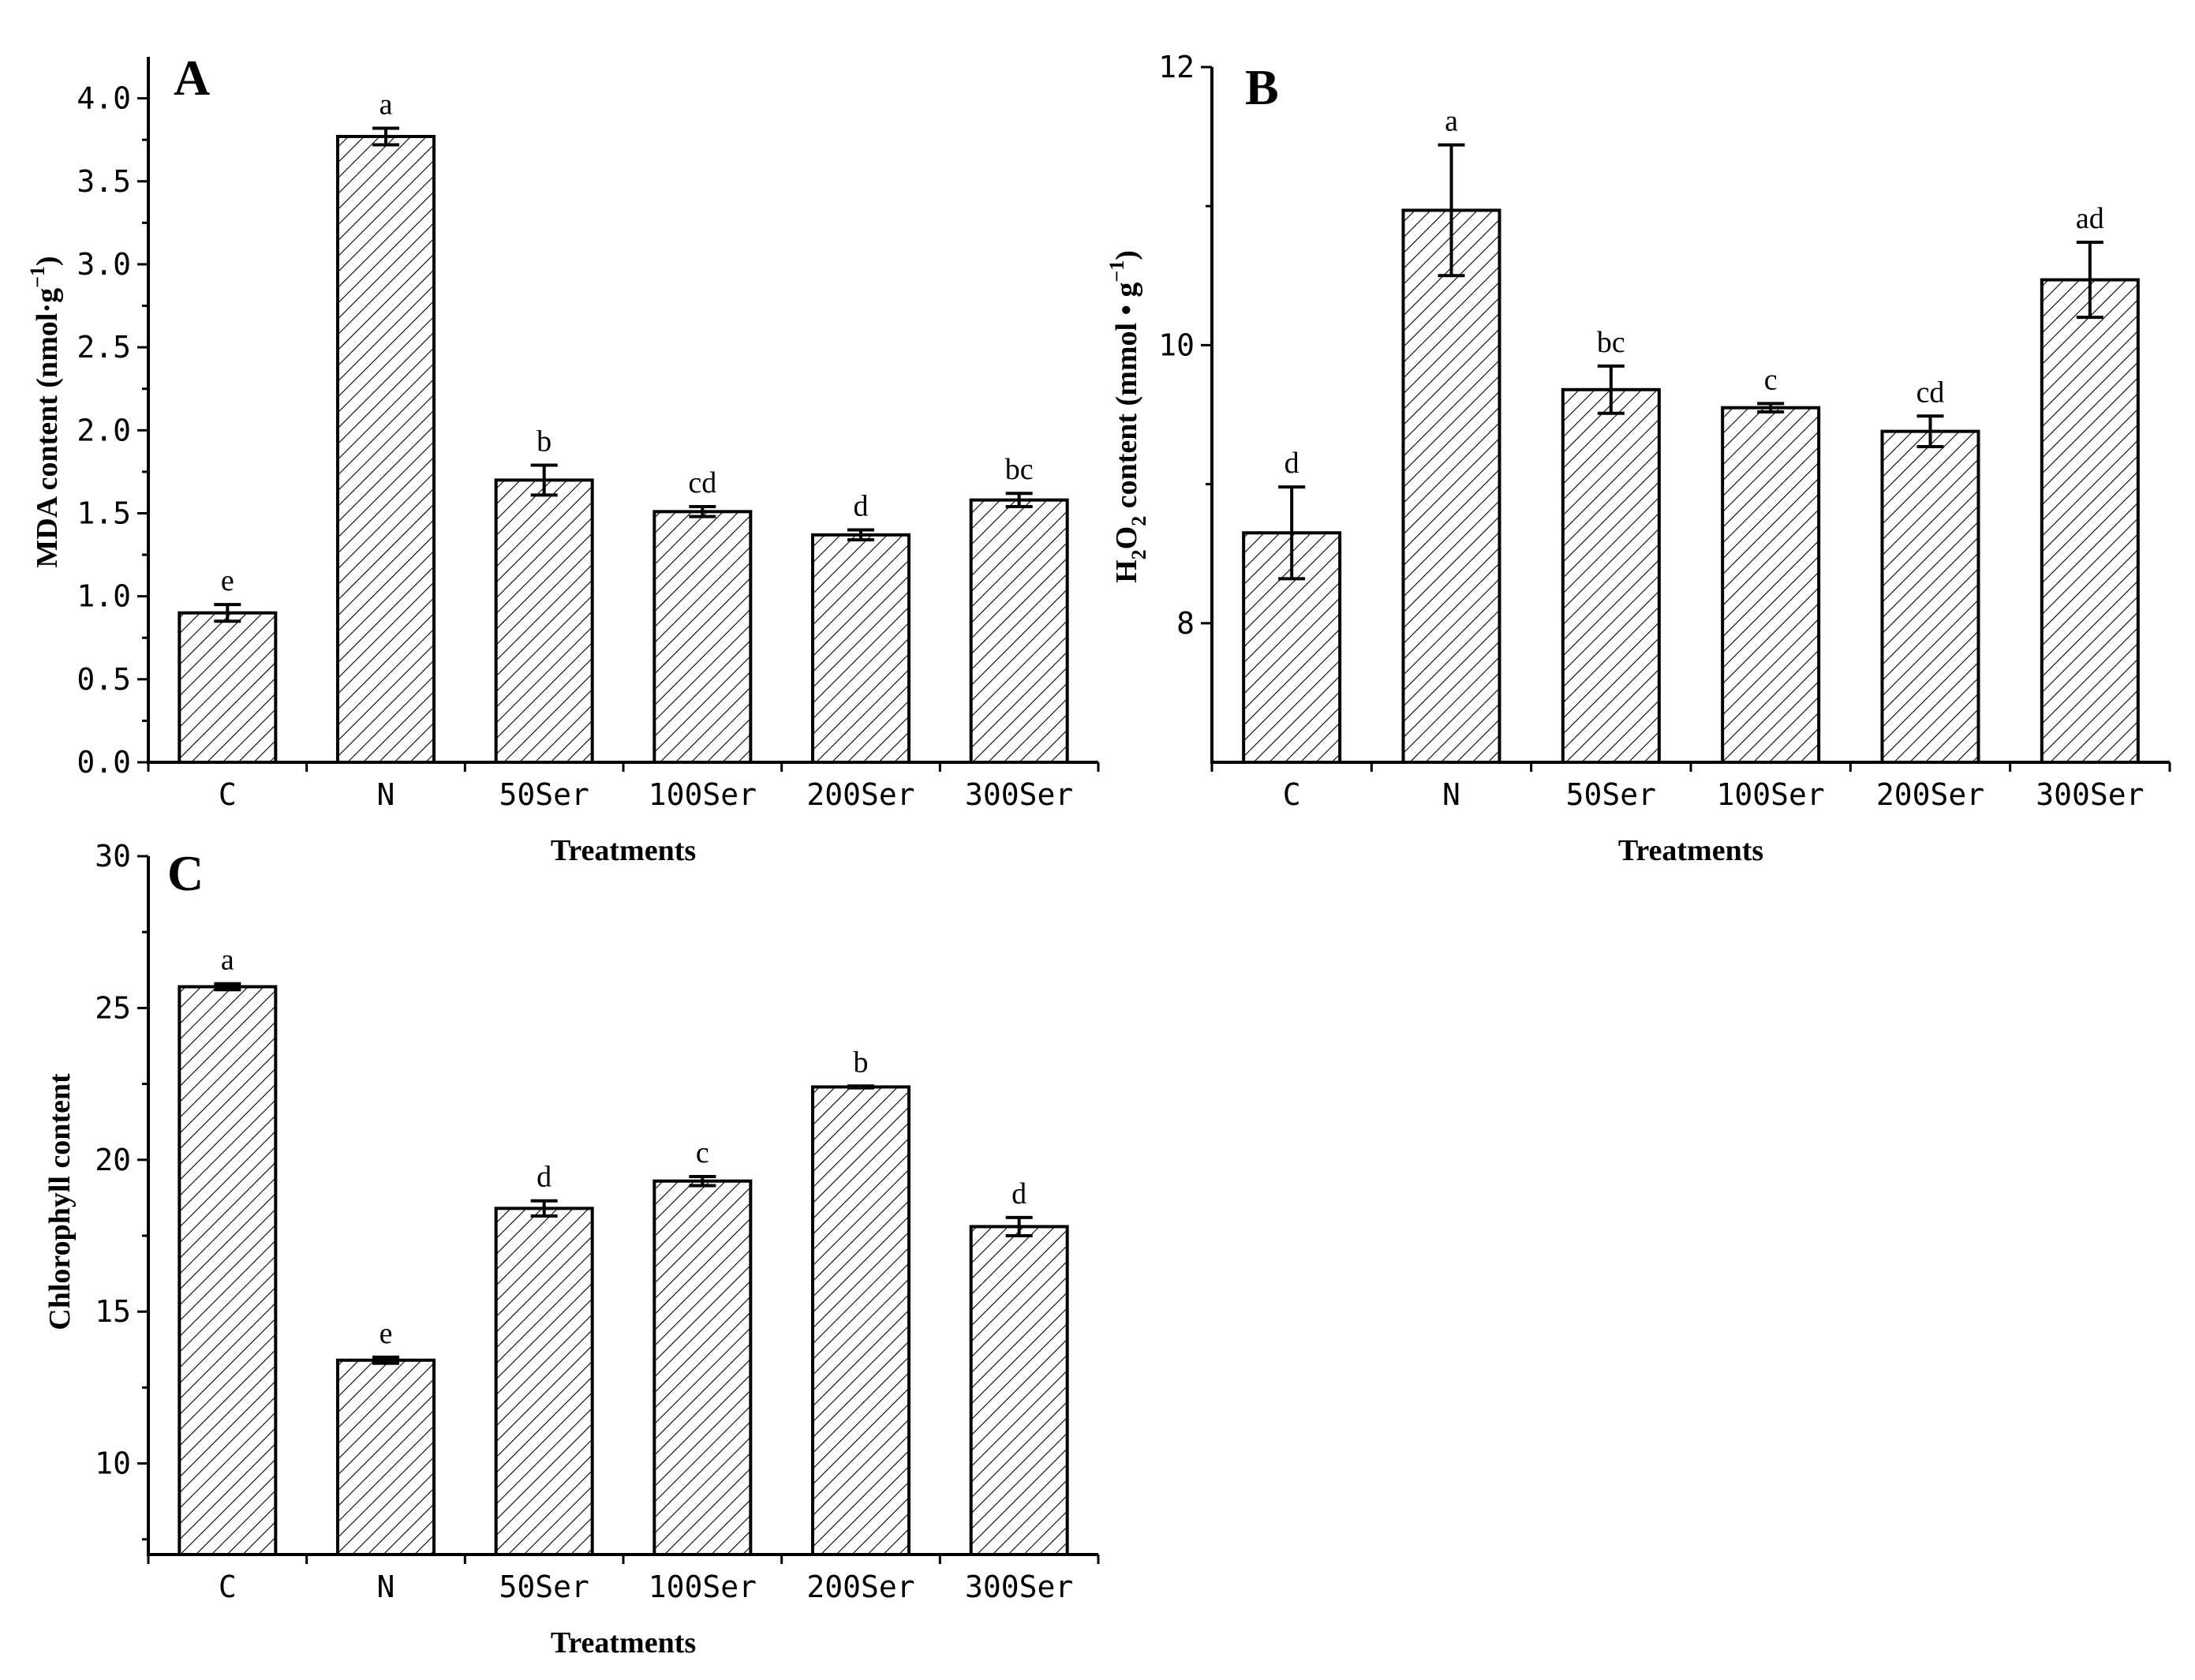 The width and height of the screenshot is (2195, 1680). I want to click on y-axis-label: MDA content (nmol·g−1), so click(45, 411).